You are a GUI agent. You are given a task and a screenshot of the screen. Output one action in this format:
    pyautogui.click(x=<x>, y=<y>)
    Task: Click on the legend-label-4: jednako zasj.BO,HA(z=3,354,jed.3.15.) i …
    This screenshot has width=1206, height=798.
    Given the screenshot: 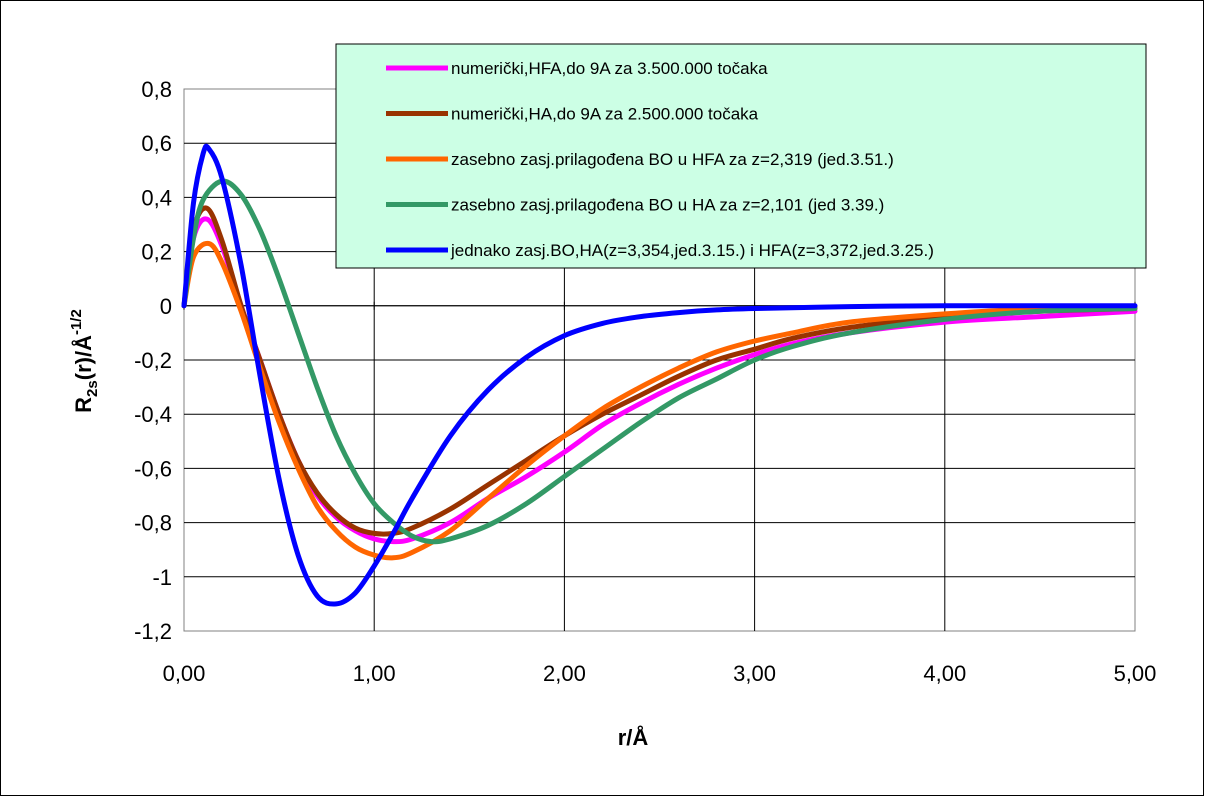 What is the action you would take?
    pyautogui.click(x=692, y=250)
    